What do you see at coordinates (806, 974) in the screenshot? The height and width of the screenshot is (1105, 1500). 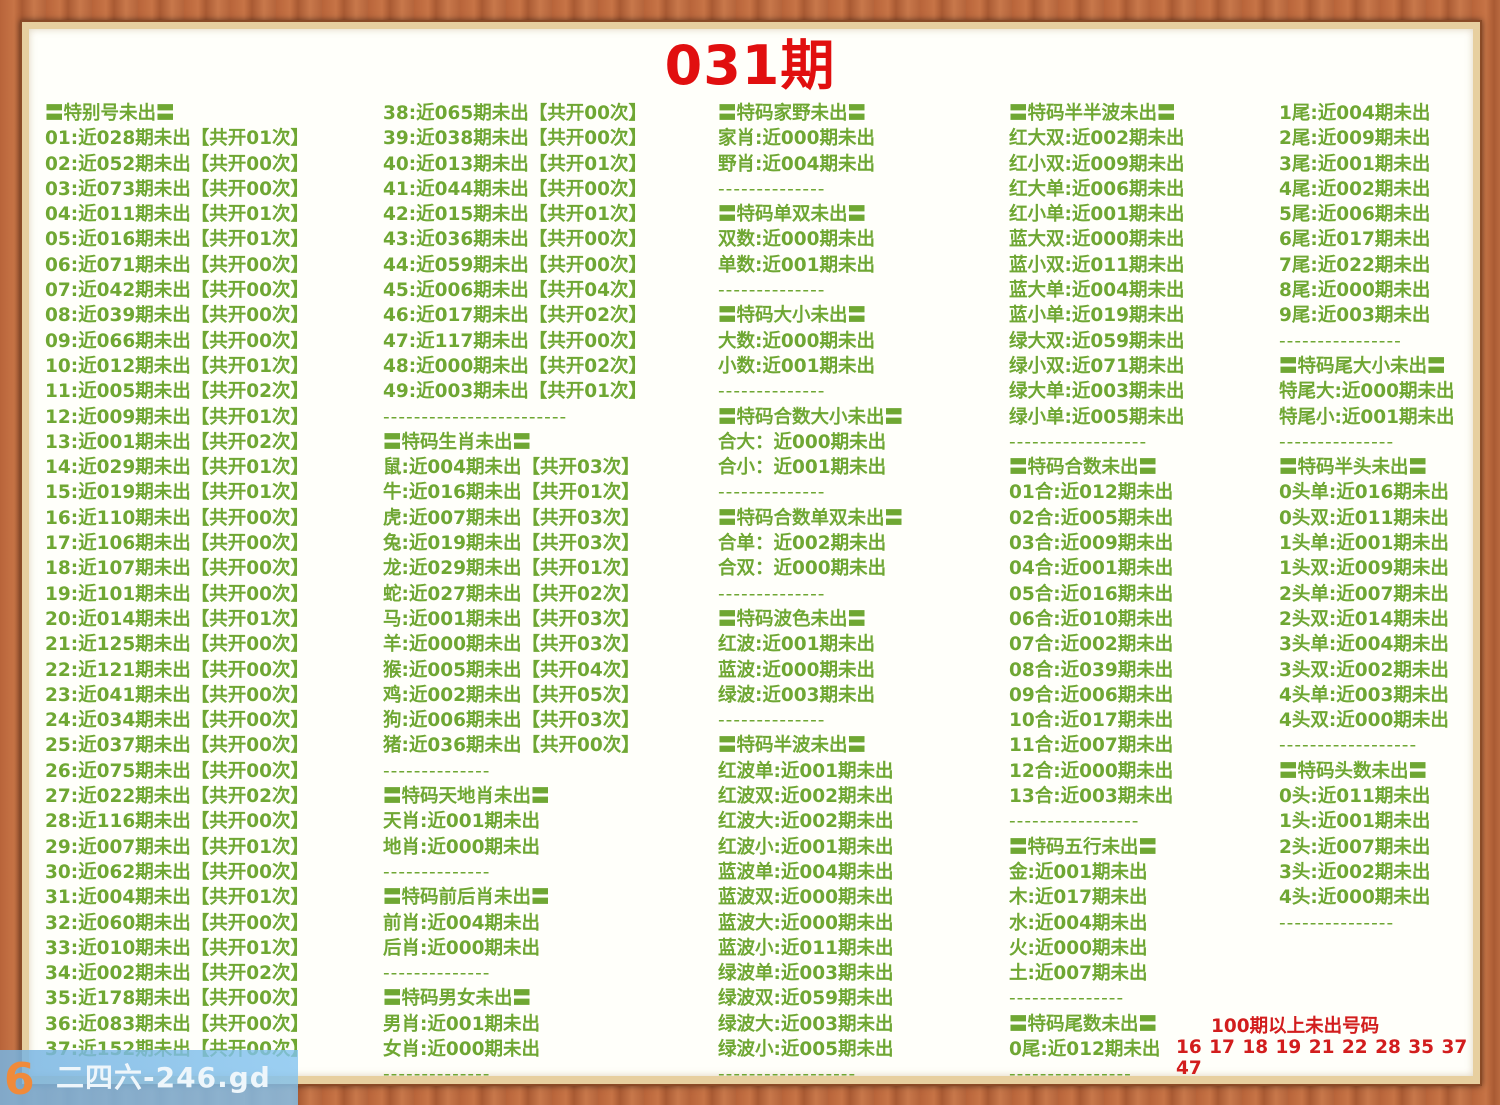 I see `list-item: 绿波单:近003期未出` at bounding box center [806, 974].